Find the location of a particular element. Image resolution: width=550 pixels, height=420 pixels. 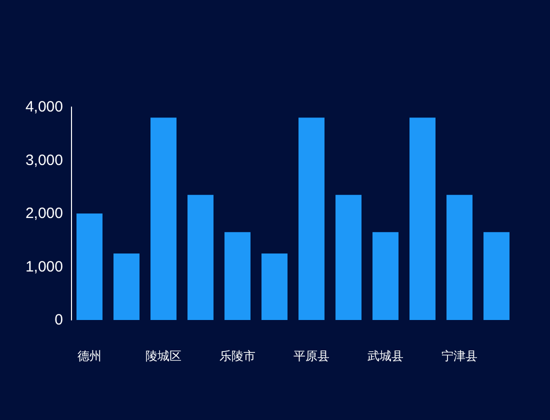

y-tick-label: 3,000 is located at coordinates (44, 160).